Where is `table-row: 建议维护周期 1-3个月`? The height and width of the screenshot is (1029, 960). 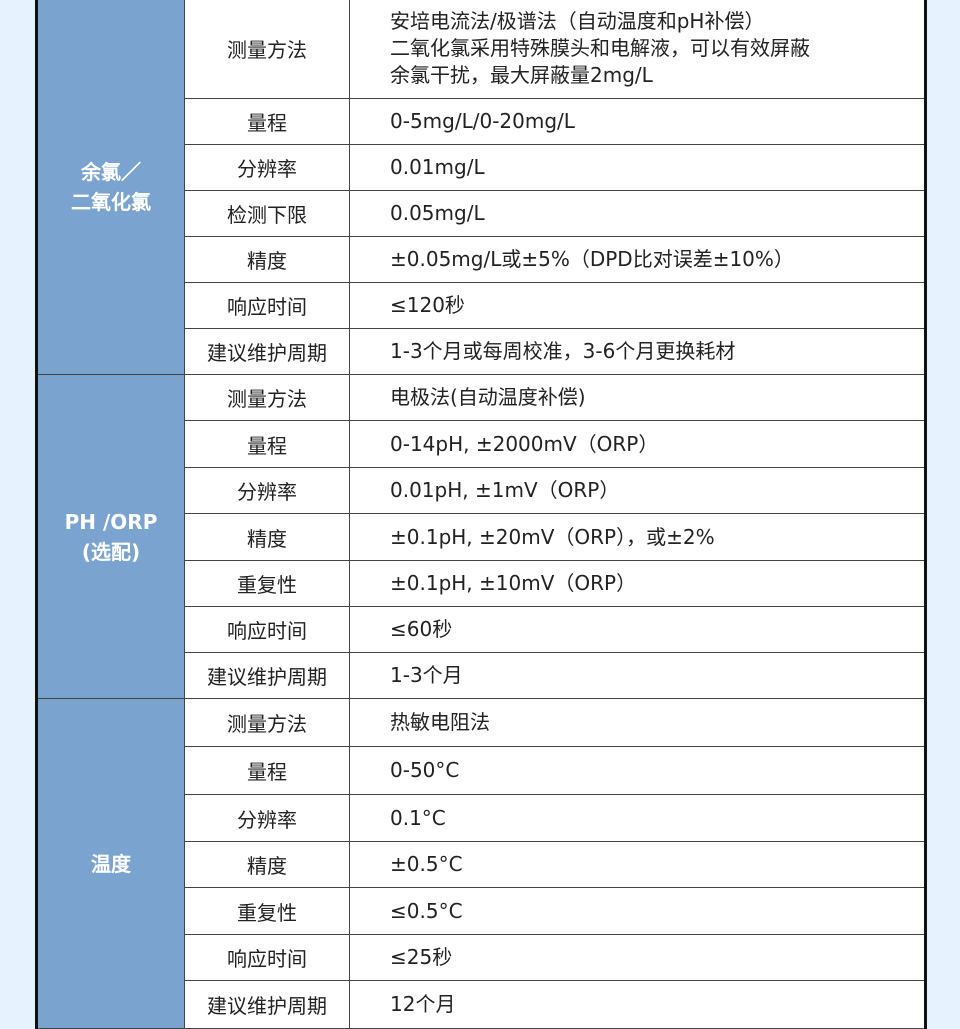 table-row: 建议维护周期 1-3个月 is located at coordinates (481, 675).